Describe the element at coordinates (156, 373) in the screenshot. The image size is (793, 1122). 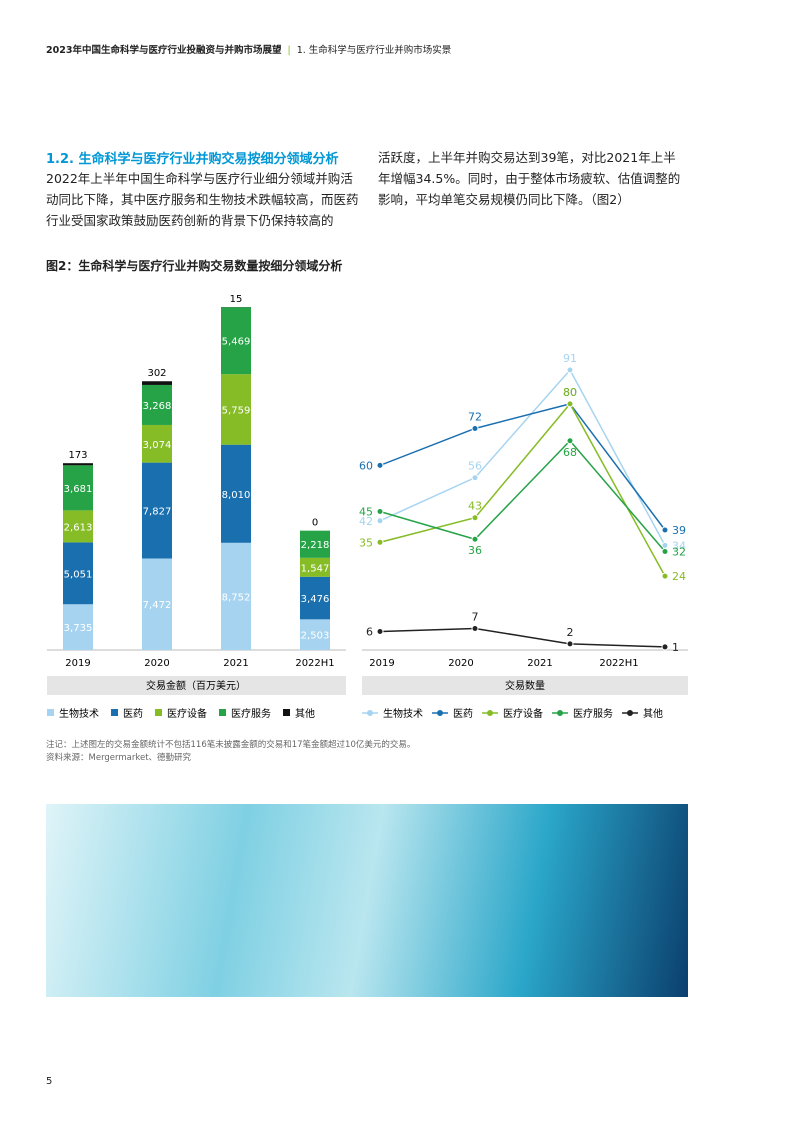
I see `value-label: 302` at that location.